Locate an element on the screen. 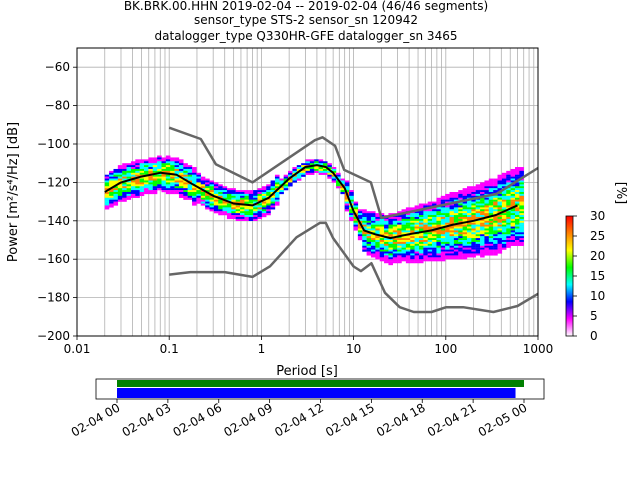  y-axis-ticks: −60−80−100−120−140−160−180−200 is located at coordinates (57, 201).